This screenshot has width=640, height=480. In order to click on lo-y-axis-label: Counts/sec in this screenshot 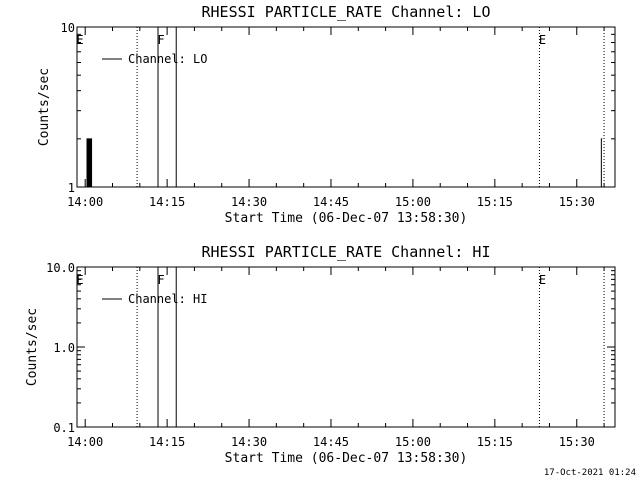, I will do `click(44, 107)`.